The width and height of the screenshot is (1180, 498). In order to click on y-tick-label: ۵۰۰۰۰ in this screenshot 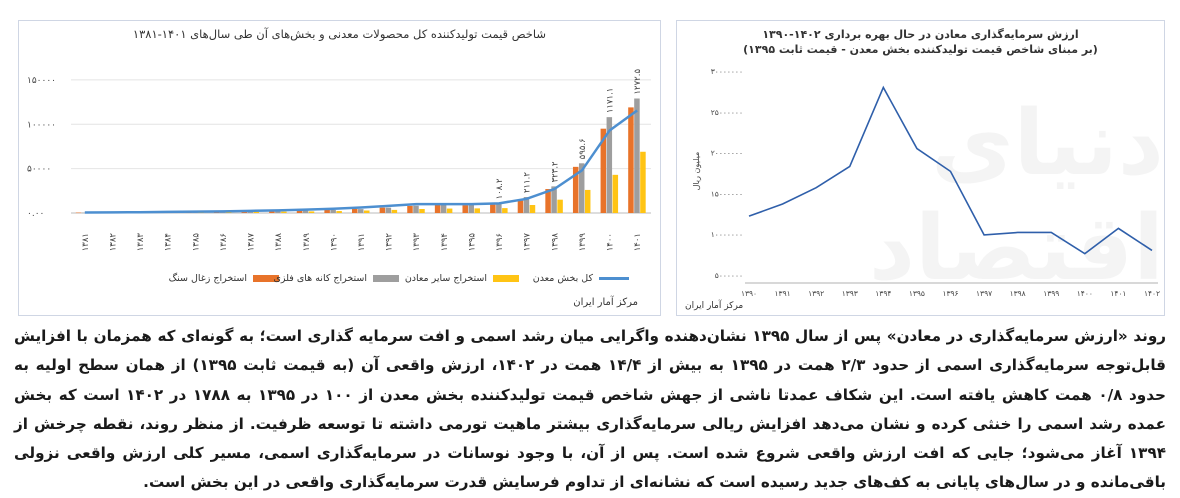, I will do `click(39, 170)`.